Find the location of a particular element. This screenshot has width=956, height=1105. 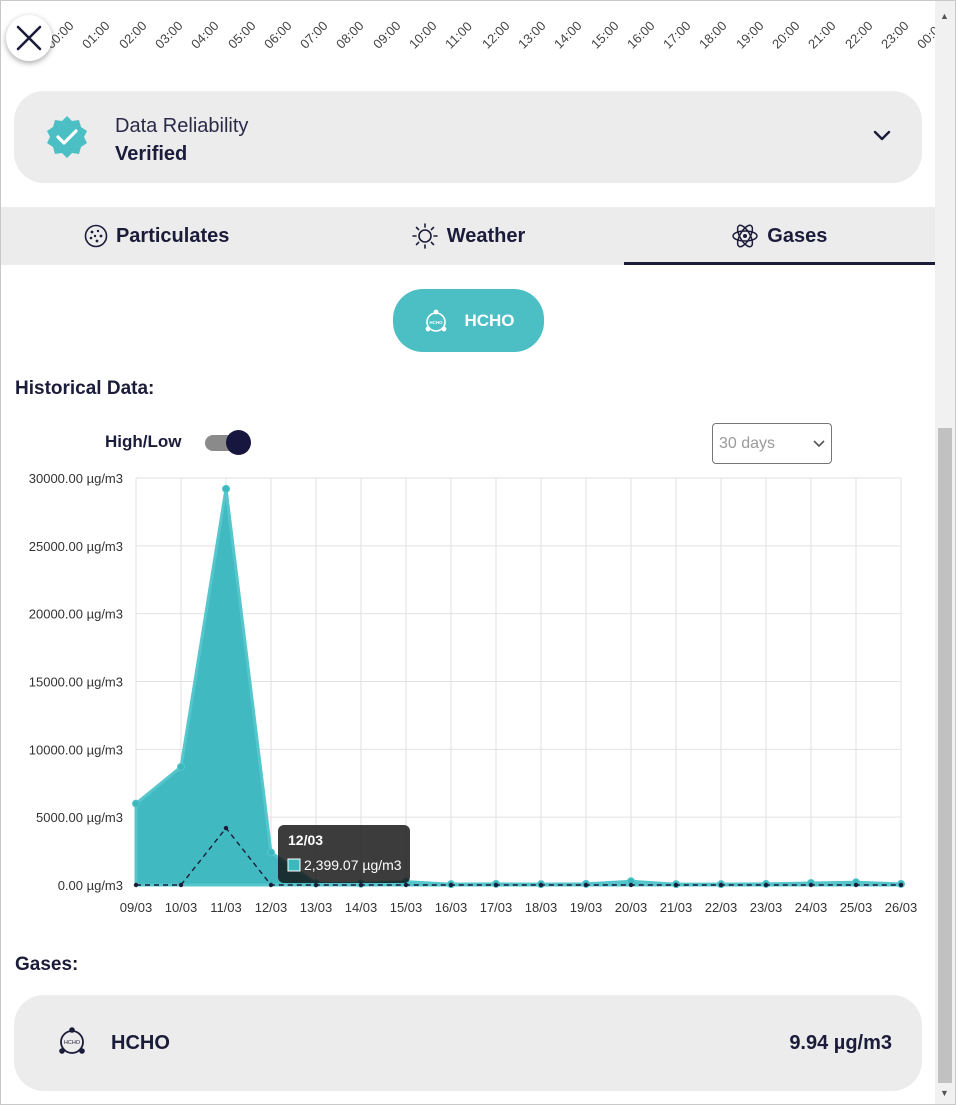

y-tick-label: 30000.00 µg/m3 is located at coordinates (76, 478).